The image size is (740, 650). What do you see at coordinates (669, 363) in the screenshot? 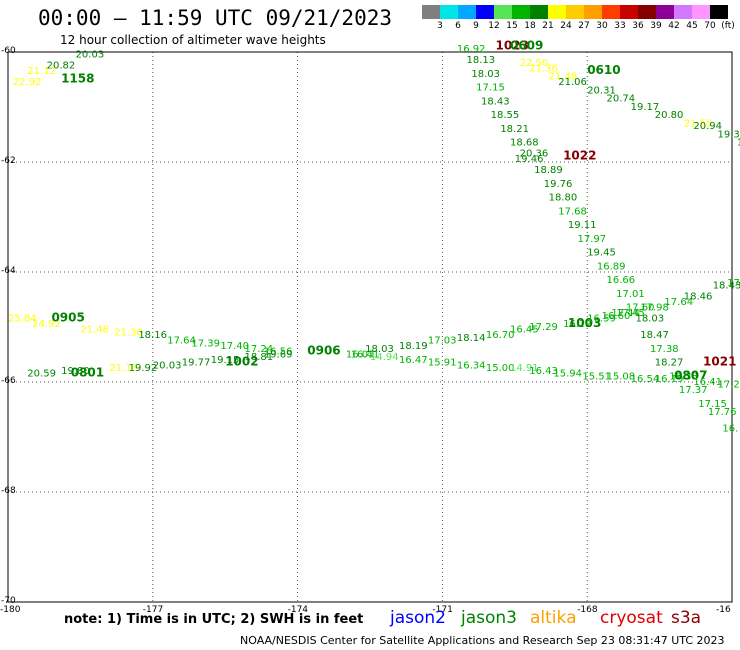
I see `wave-height-label: 18.27` at bounding box center [669, 363].